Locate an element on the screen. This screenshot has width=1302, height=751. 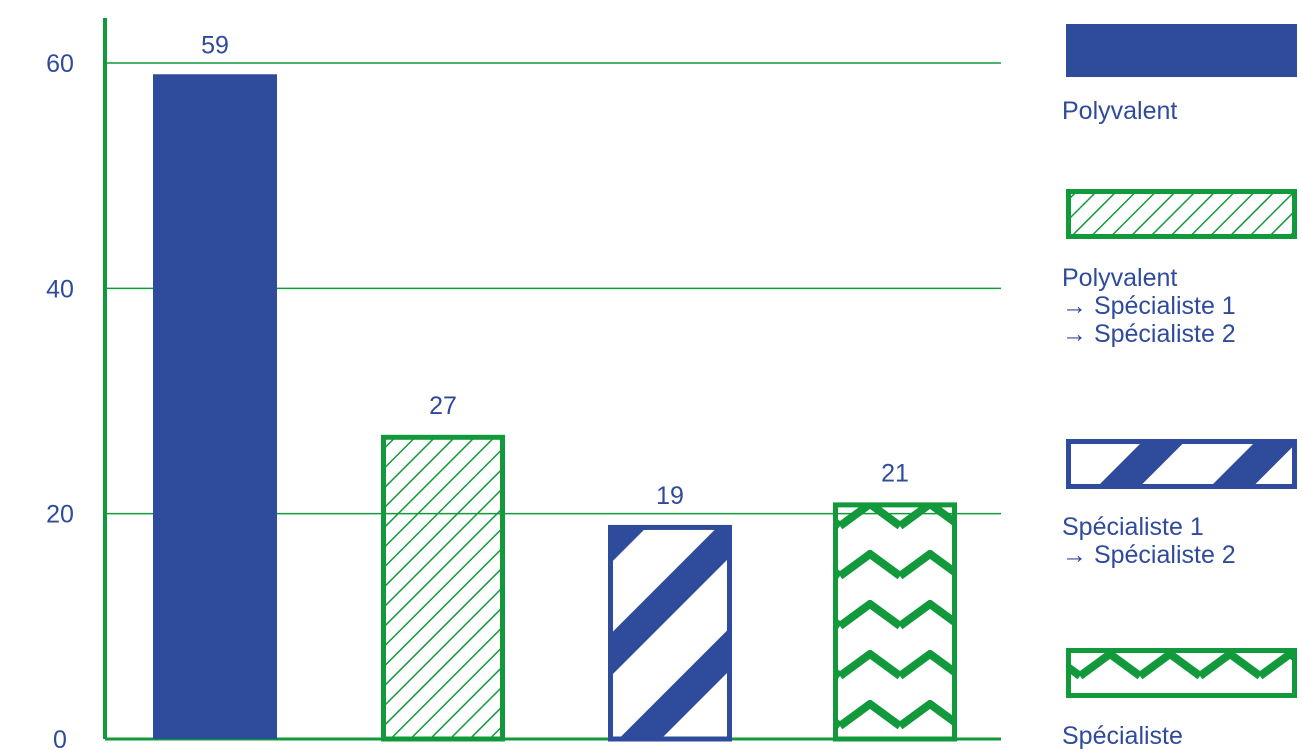
bar-value-label: 59 is located at coordinates (215, 45).